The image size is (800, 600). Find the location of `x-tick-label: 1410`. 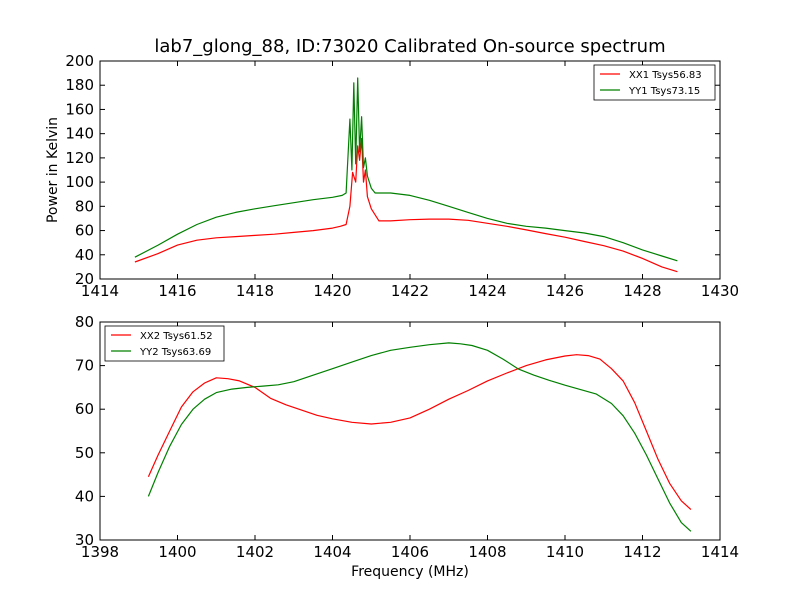

x-tick-label: 1410 is located at coordinates (565, 552).